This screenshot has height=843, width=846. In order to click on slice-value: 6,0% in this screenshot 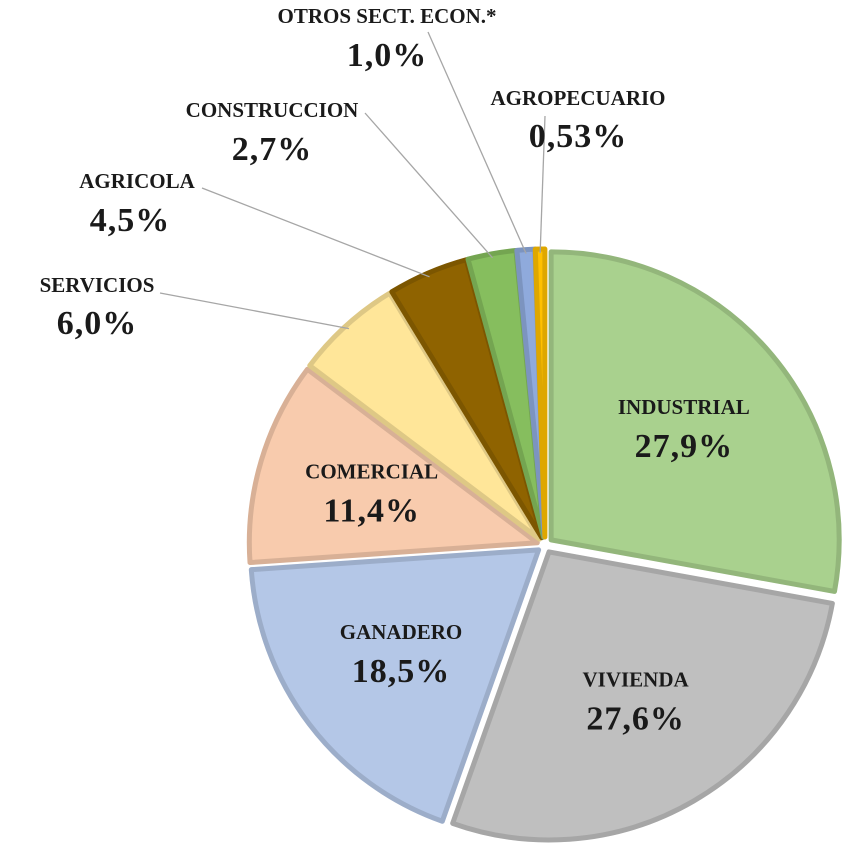, I will do `click(97, 323)`.